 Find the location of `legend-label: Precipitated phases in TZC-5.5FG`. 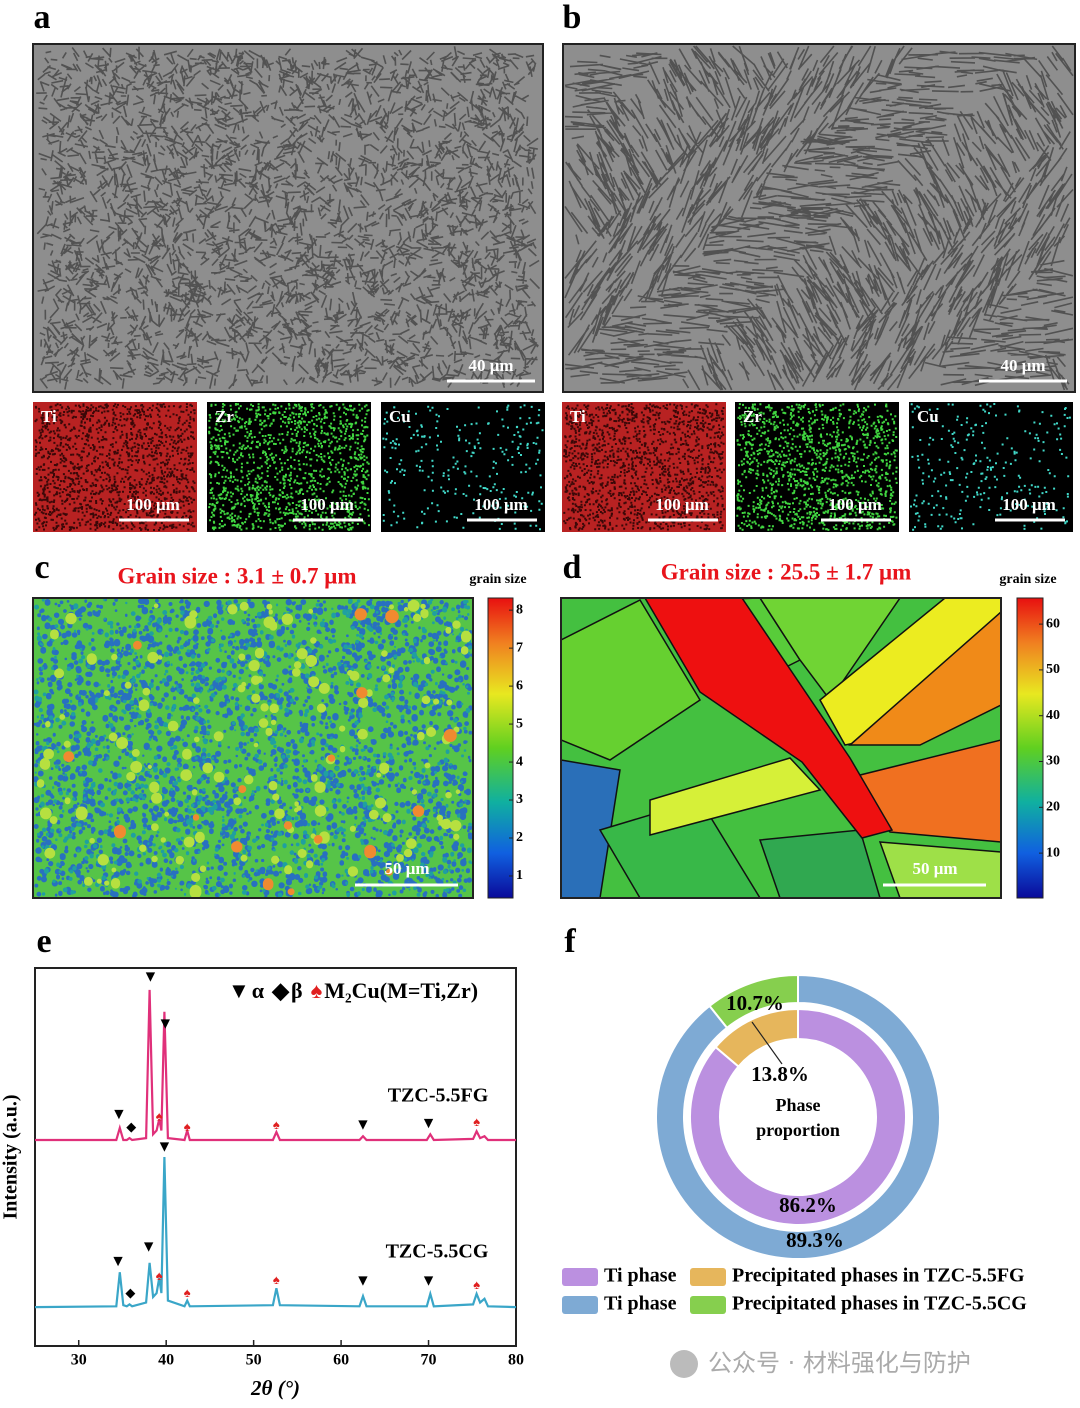

legend-label: Precipitated phases in TZC-5.5FG is located at coordinates (878, 1276).